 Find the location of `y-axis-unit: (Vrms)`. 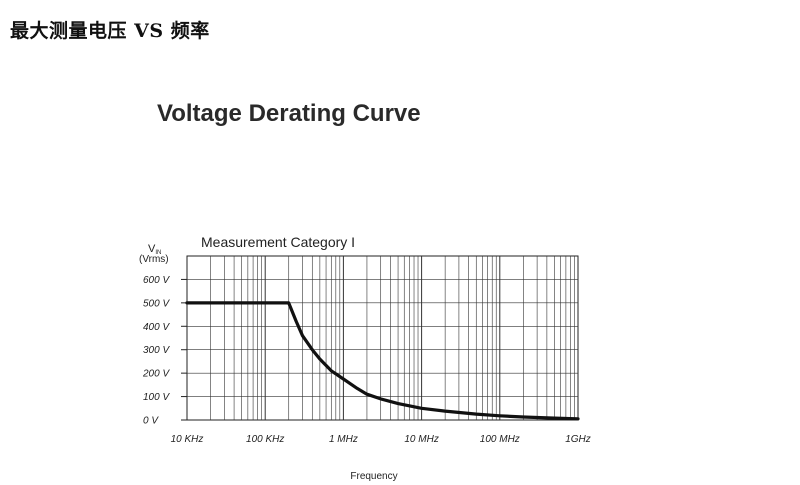

y-axis-unit: (Vrms) is located at coordinates (154, 259).